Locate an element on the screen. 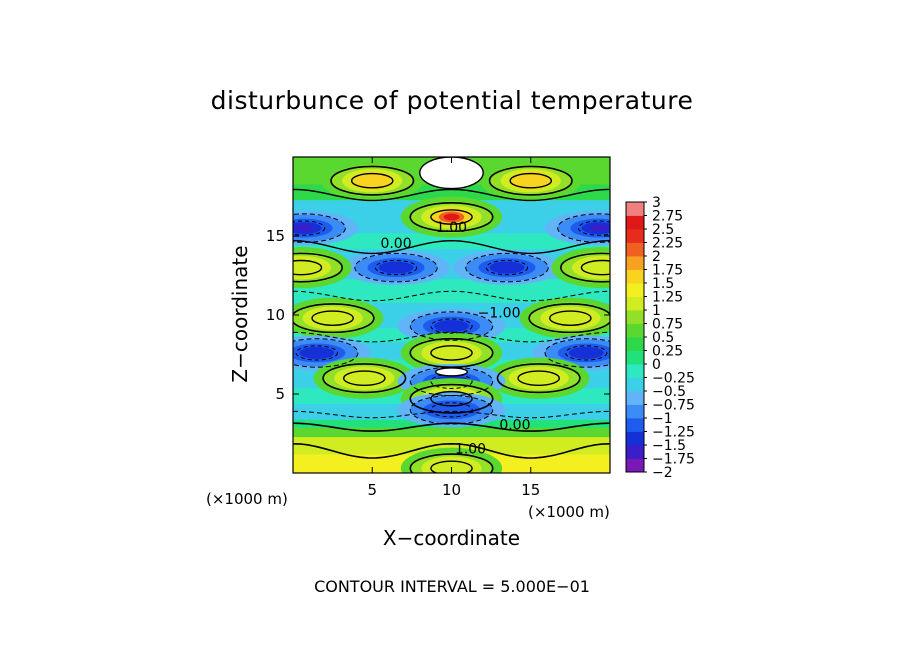 The width and height of the screenshot is (904, 654). colorbar-label: 2 is located at coordinates (656, 257).